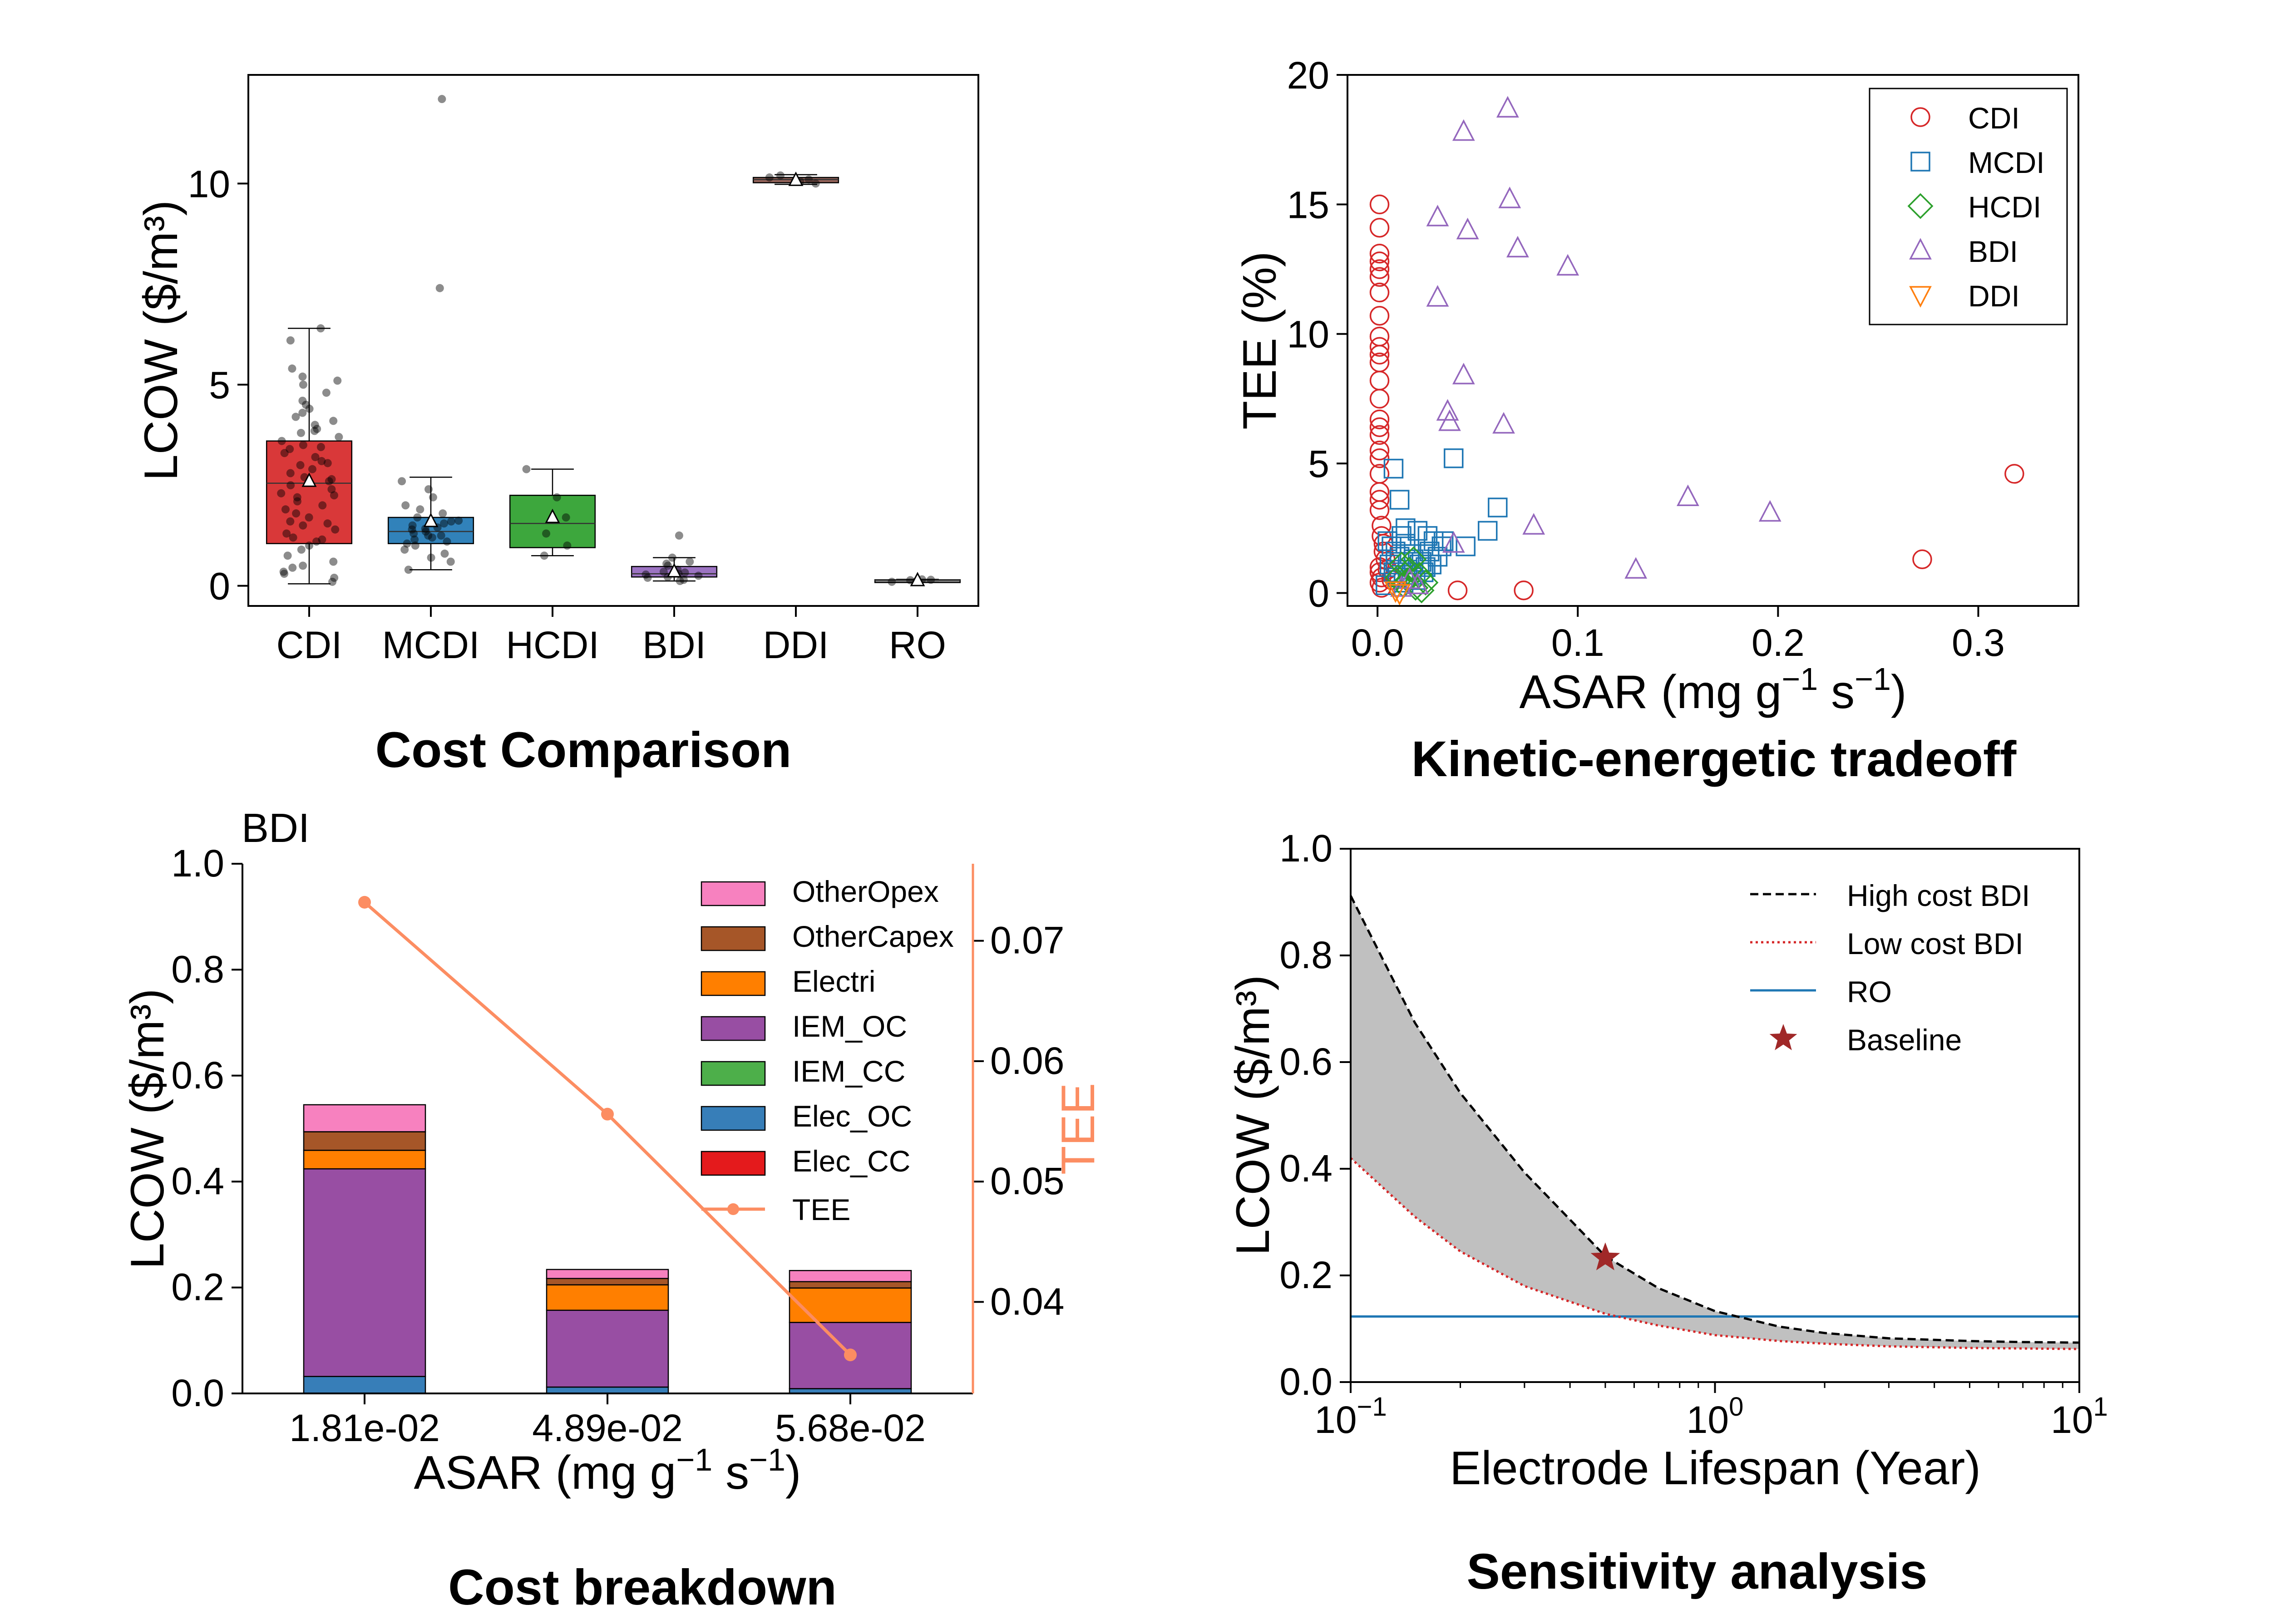 The width and height of the screenshot is (2270, 1624). I want to click on y-tick-label: 15, so click(1308, 204).